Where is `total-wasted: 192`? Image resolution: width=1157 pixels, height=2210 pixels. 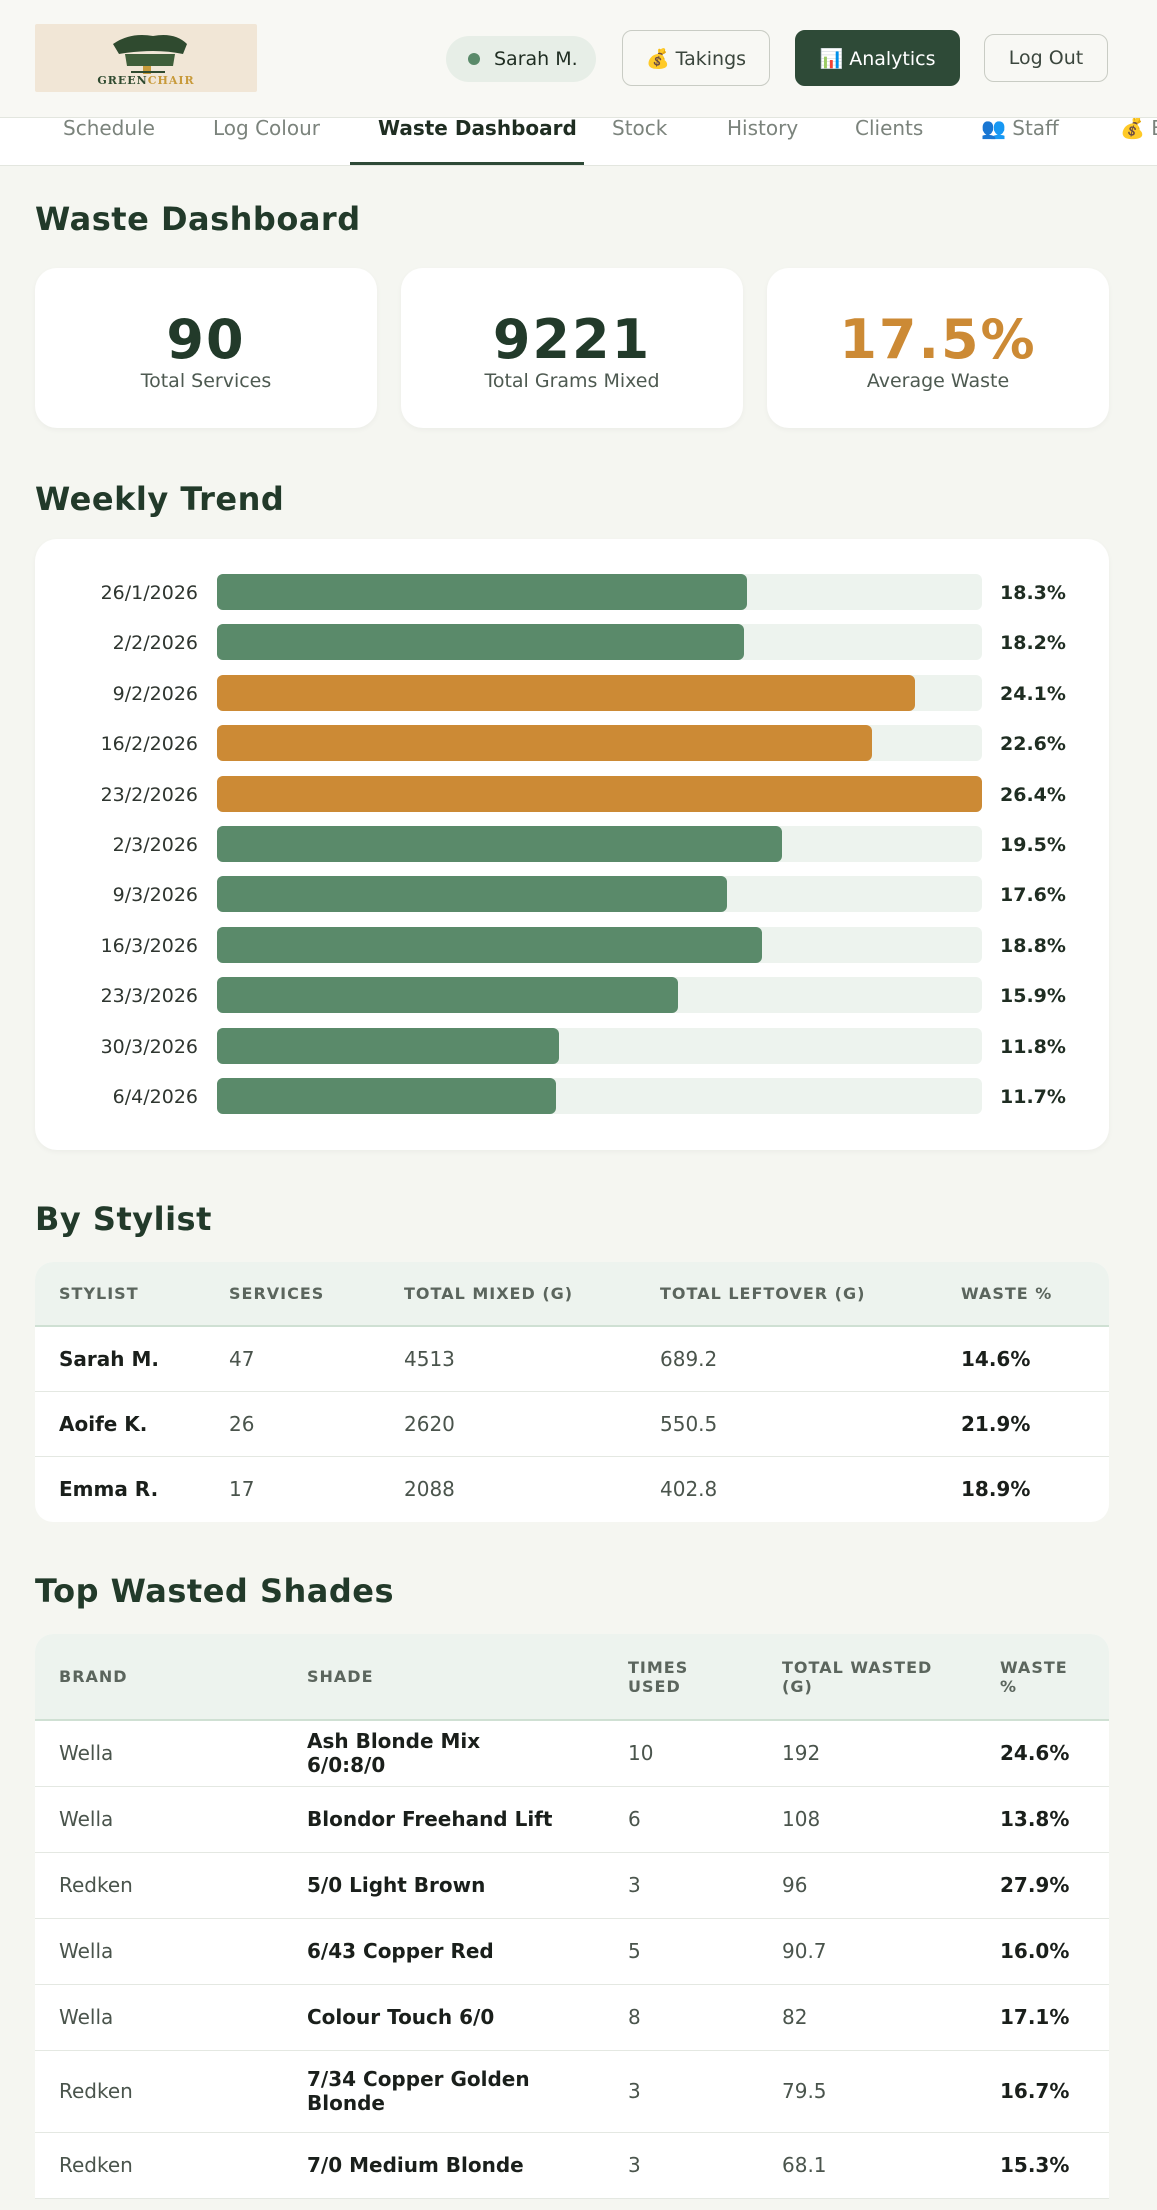
total-wasted: 192 is located at coordinates (867, 1753).